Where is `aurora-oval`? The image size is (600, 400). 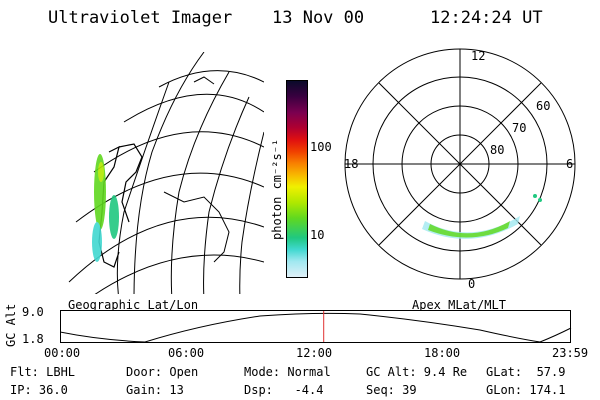
aurora-oval is located at coordinates (482, 216).